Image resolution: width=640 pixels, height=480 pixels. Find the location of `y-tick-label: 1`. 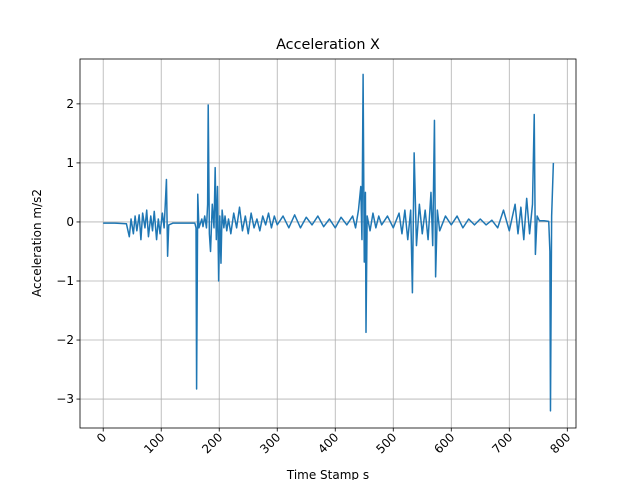

y-tick-label: 1 is located at coordinates (70, 163).